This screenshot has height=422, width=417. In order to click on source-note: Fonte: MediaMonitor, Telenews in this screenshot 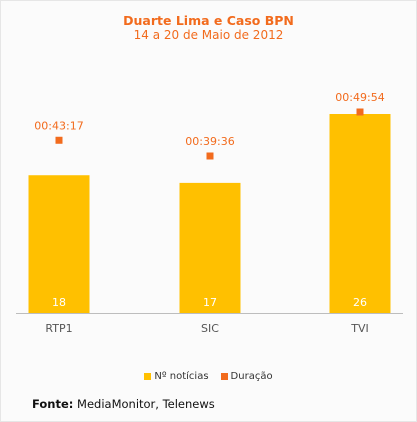, I will do `click(123, 404)`.